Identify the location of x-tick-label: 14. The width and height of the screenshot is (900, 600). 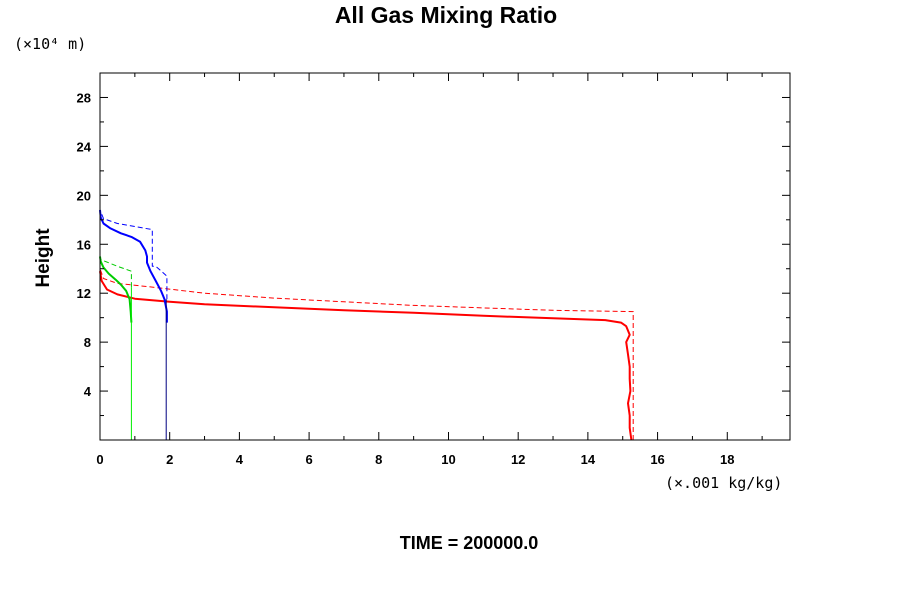
(588, 459).